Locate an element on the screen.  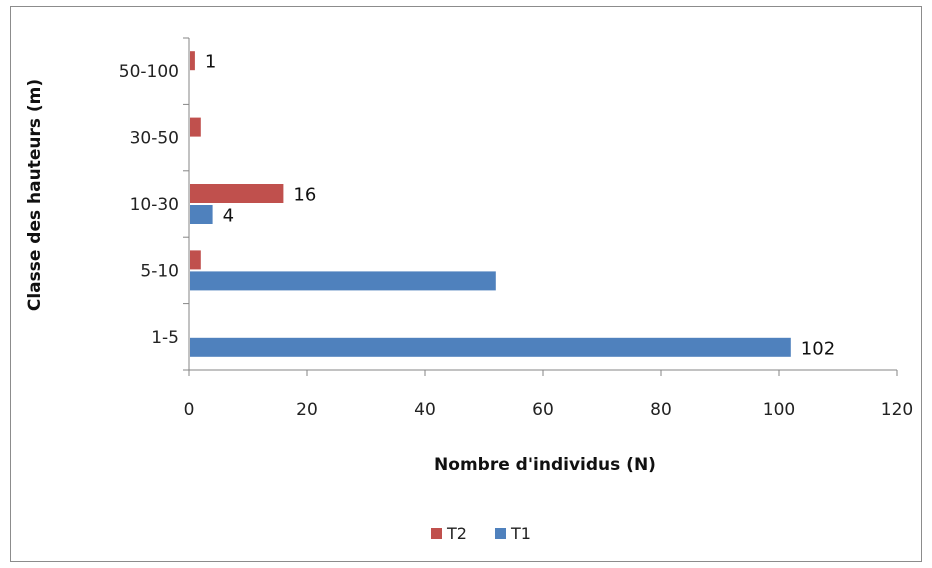
x-tick-label: 0 is located at coordinates (189, 410).